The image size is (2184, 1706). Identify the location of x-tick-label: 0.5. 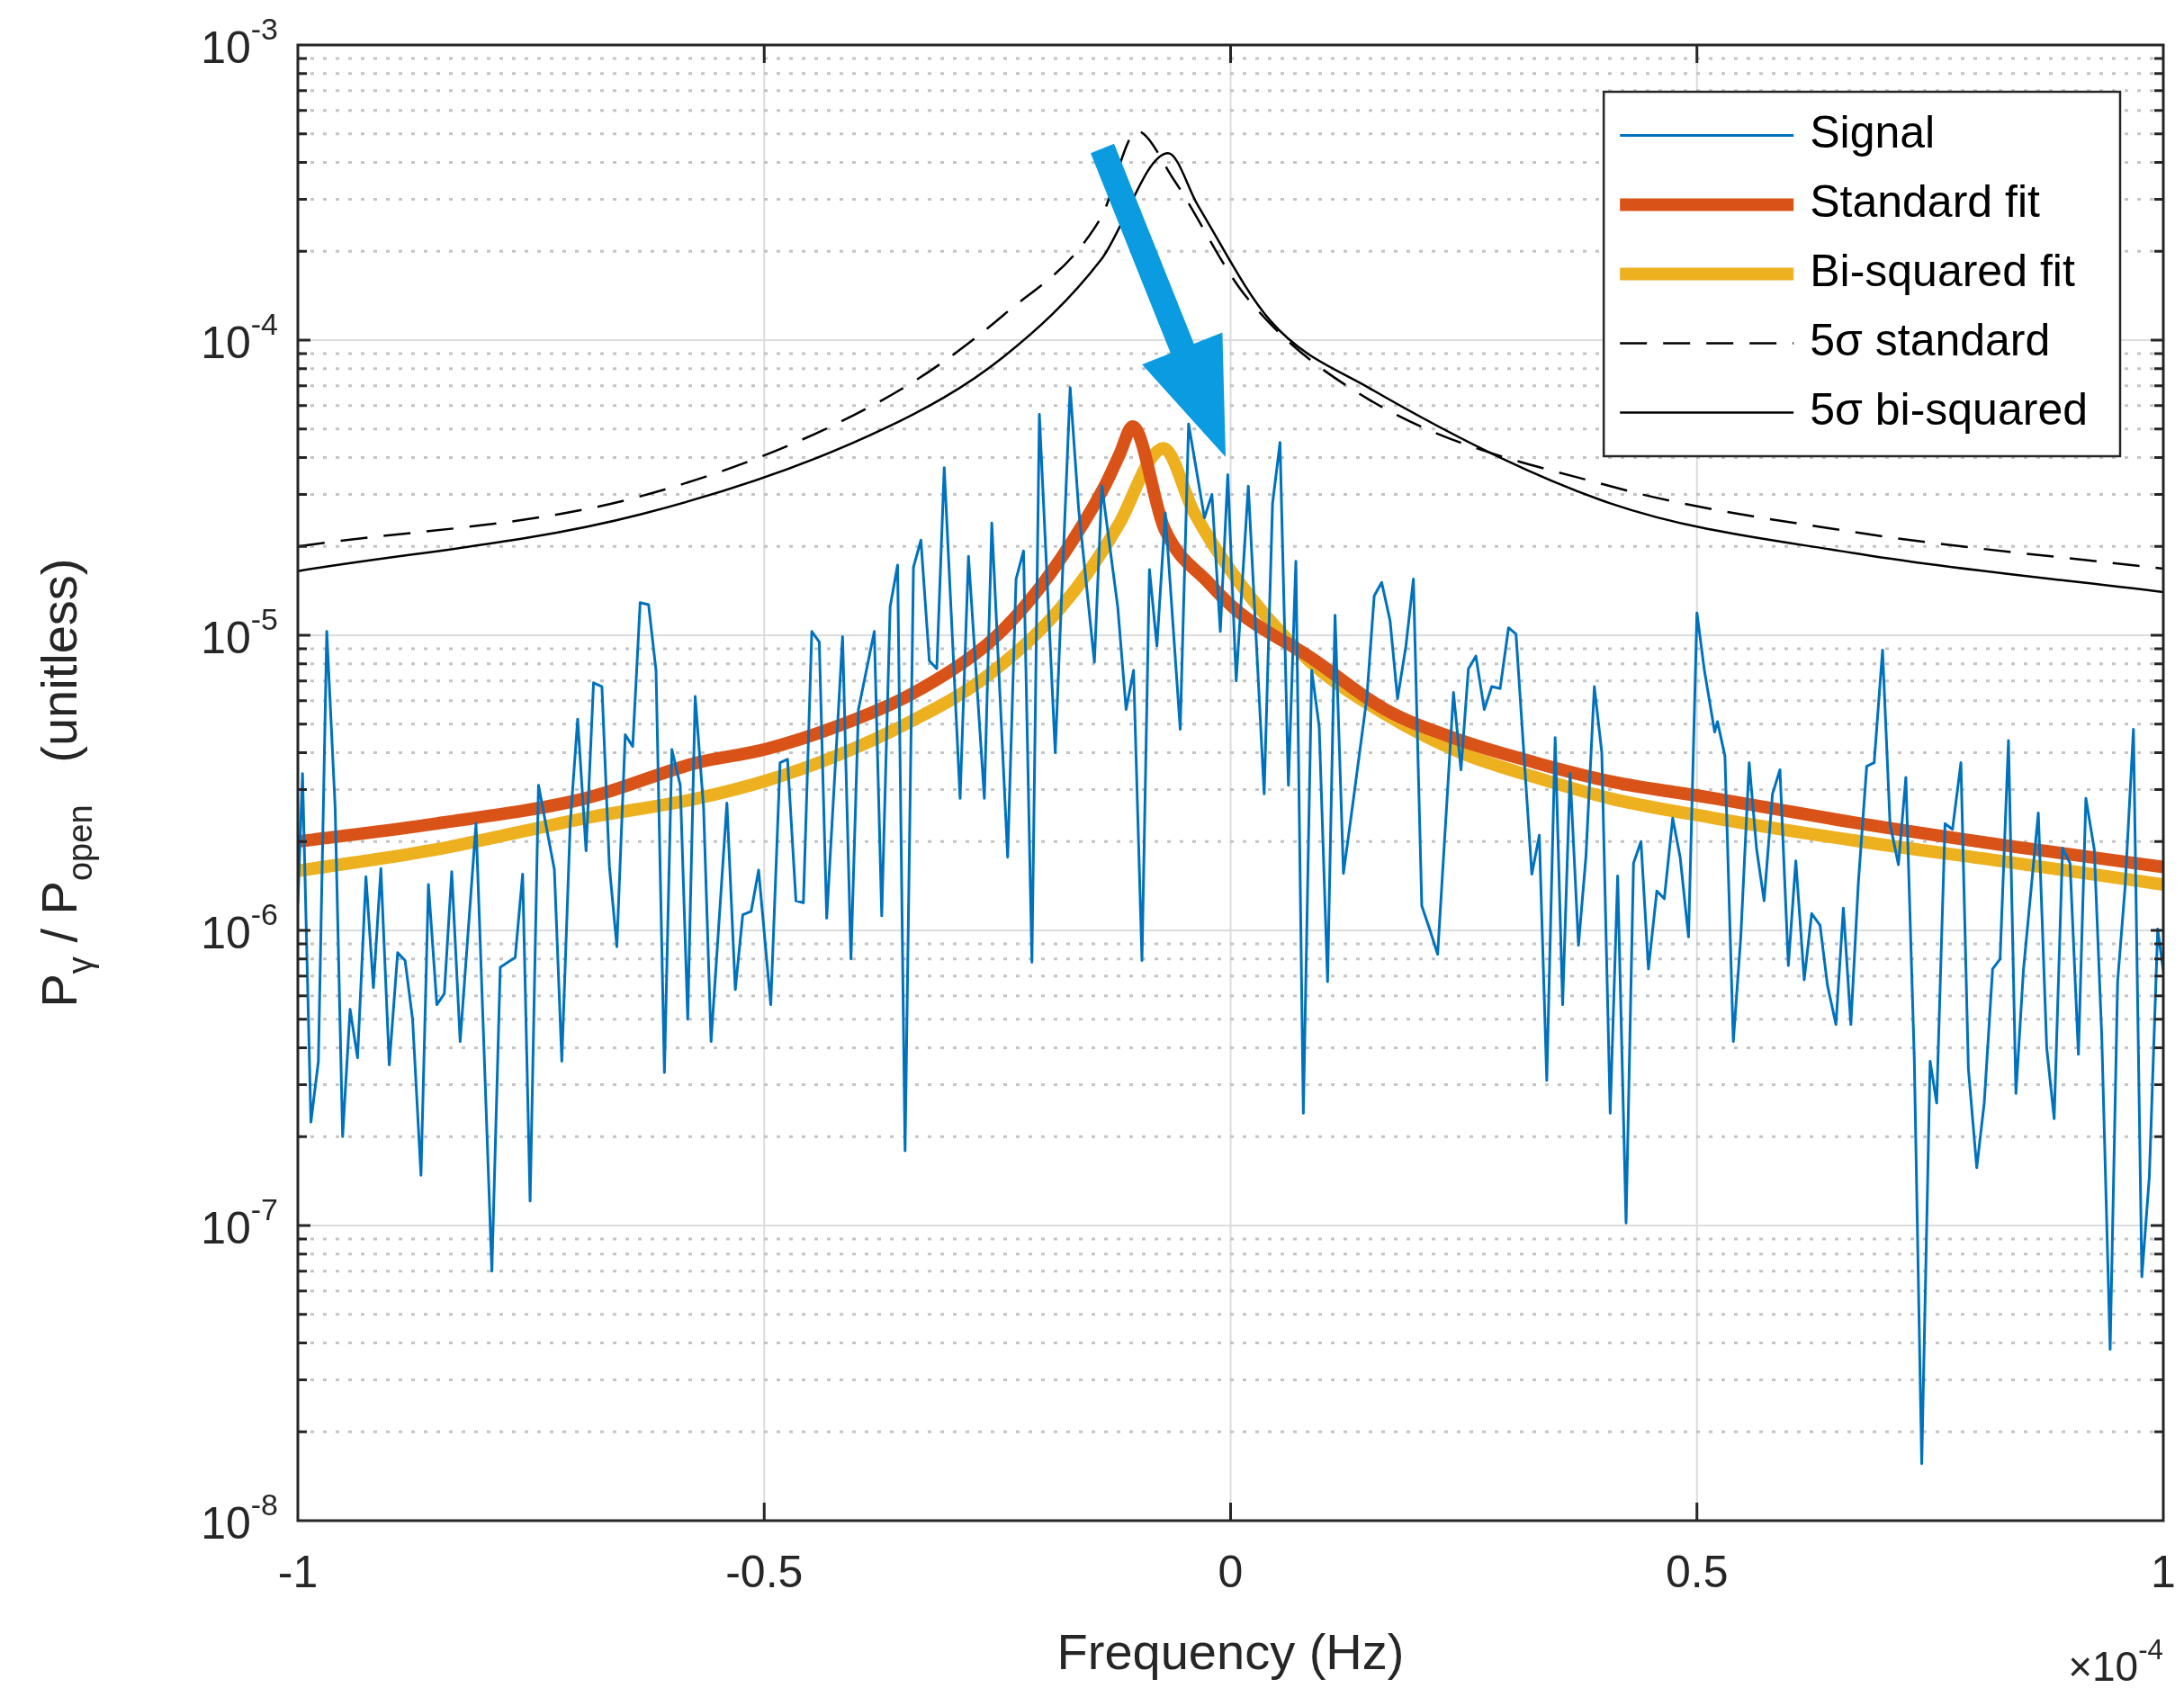
(1697, 1571).